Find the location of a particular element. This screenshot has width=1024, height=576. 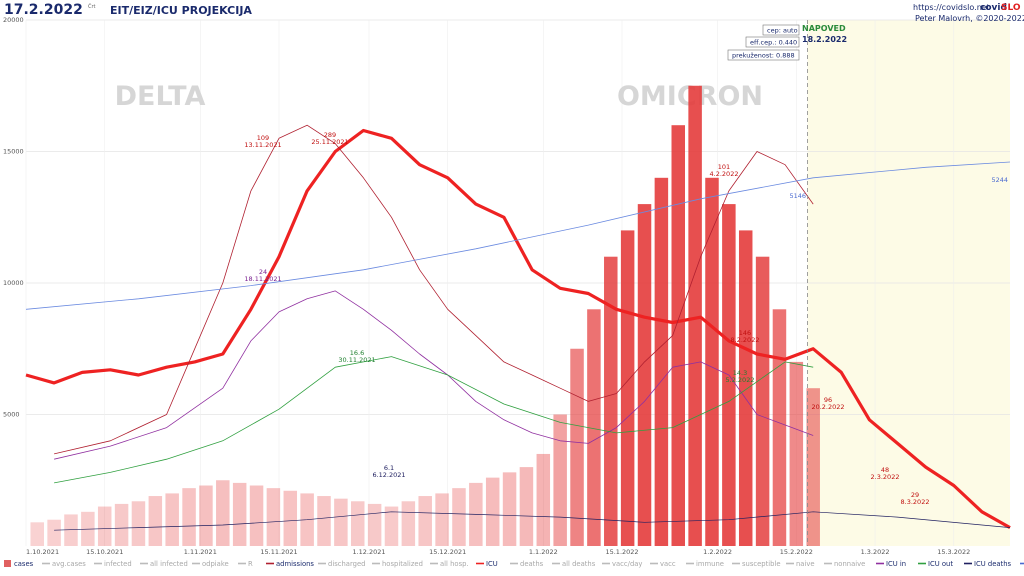

legend-item-icu: ICU is located at coordinates (487, 564).